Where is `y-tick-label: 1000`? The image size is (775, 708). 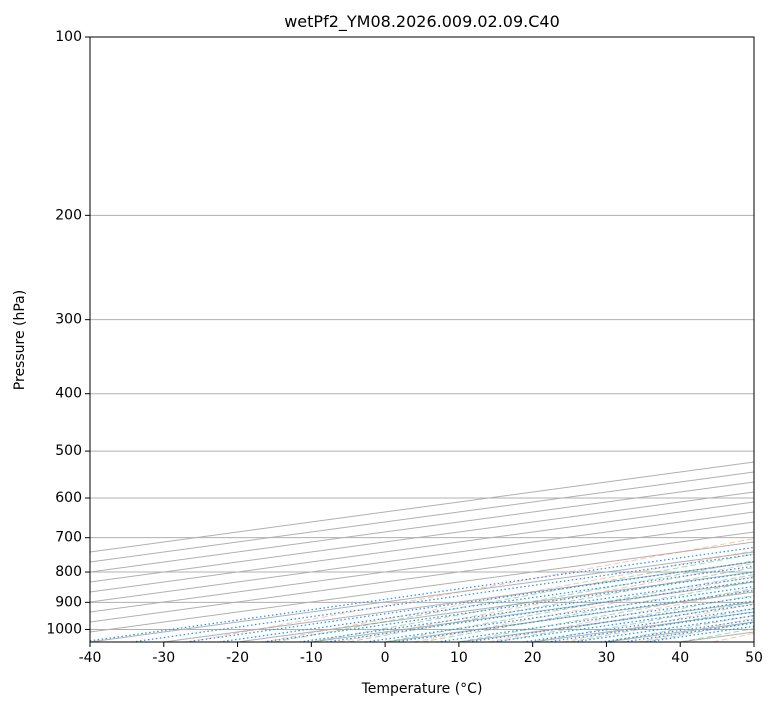 y-tick-label: 1000 is located at coordinates (64, 629).